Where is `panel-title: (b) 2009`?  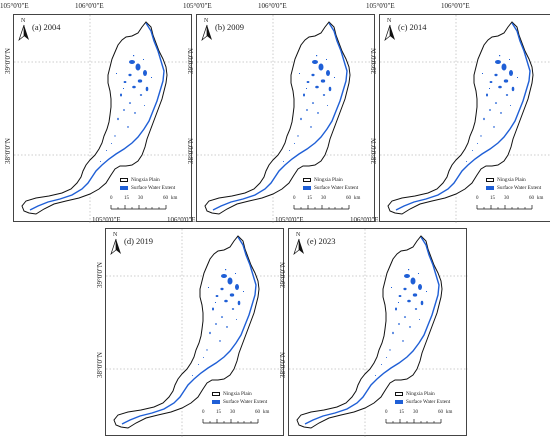
panel-title: (b) 2009 is located at coordinates (230, 27).